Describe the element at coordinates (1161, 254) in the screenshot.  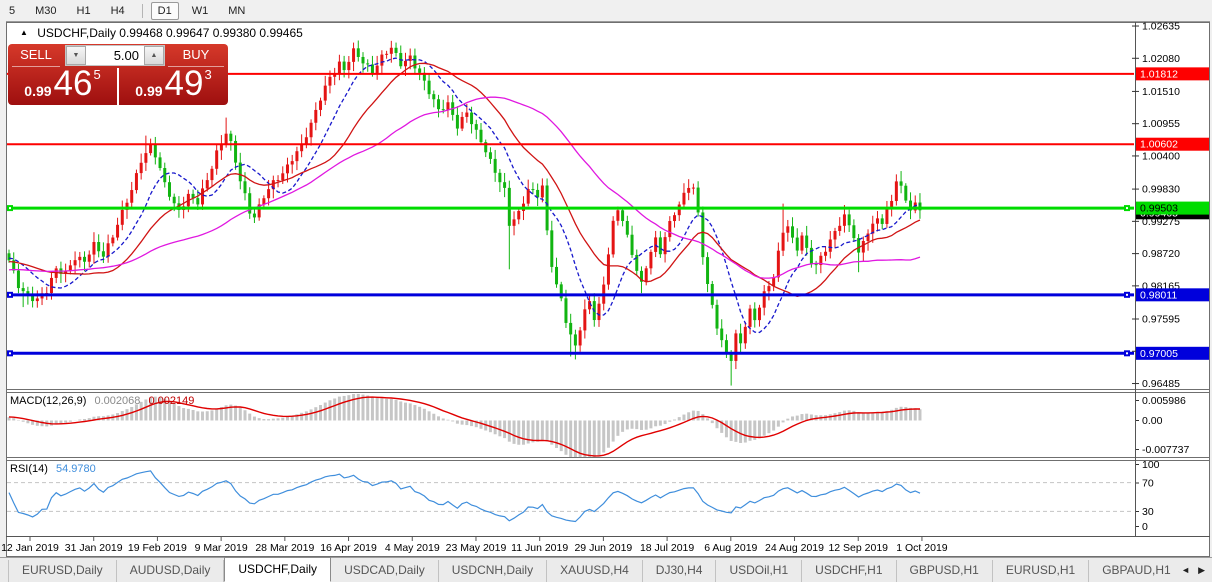
I see `svg-text: 0.98720` at that location.